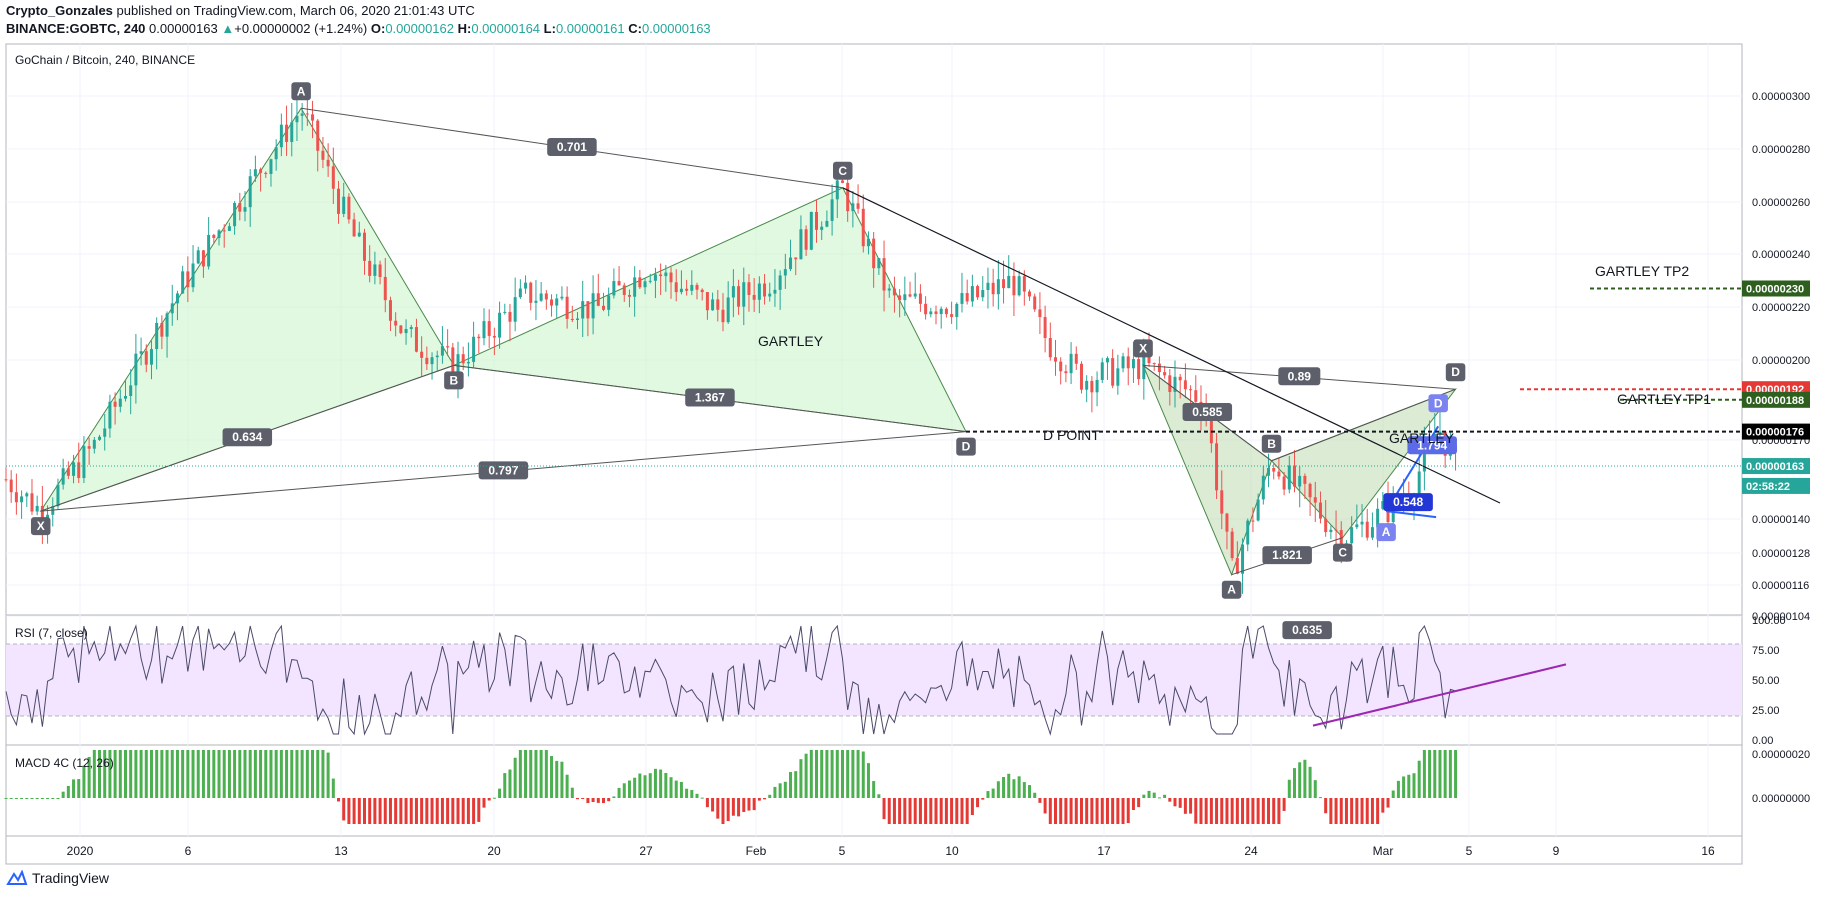  I want to click on time-tick-label: 10, so click(952, 851).